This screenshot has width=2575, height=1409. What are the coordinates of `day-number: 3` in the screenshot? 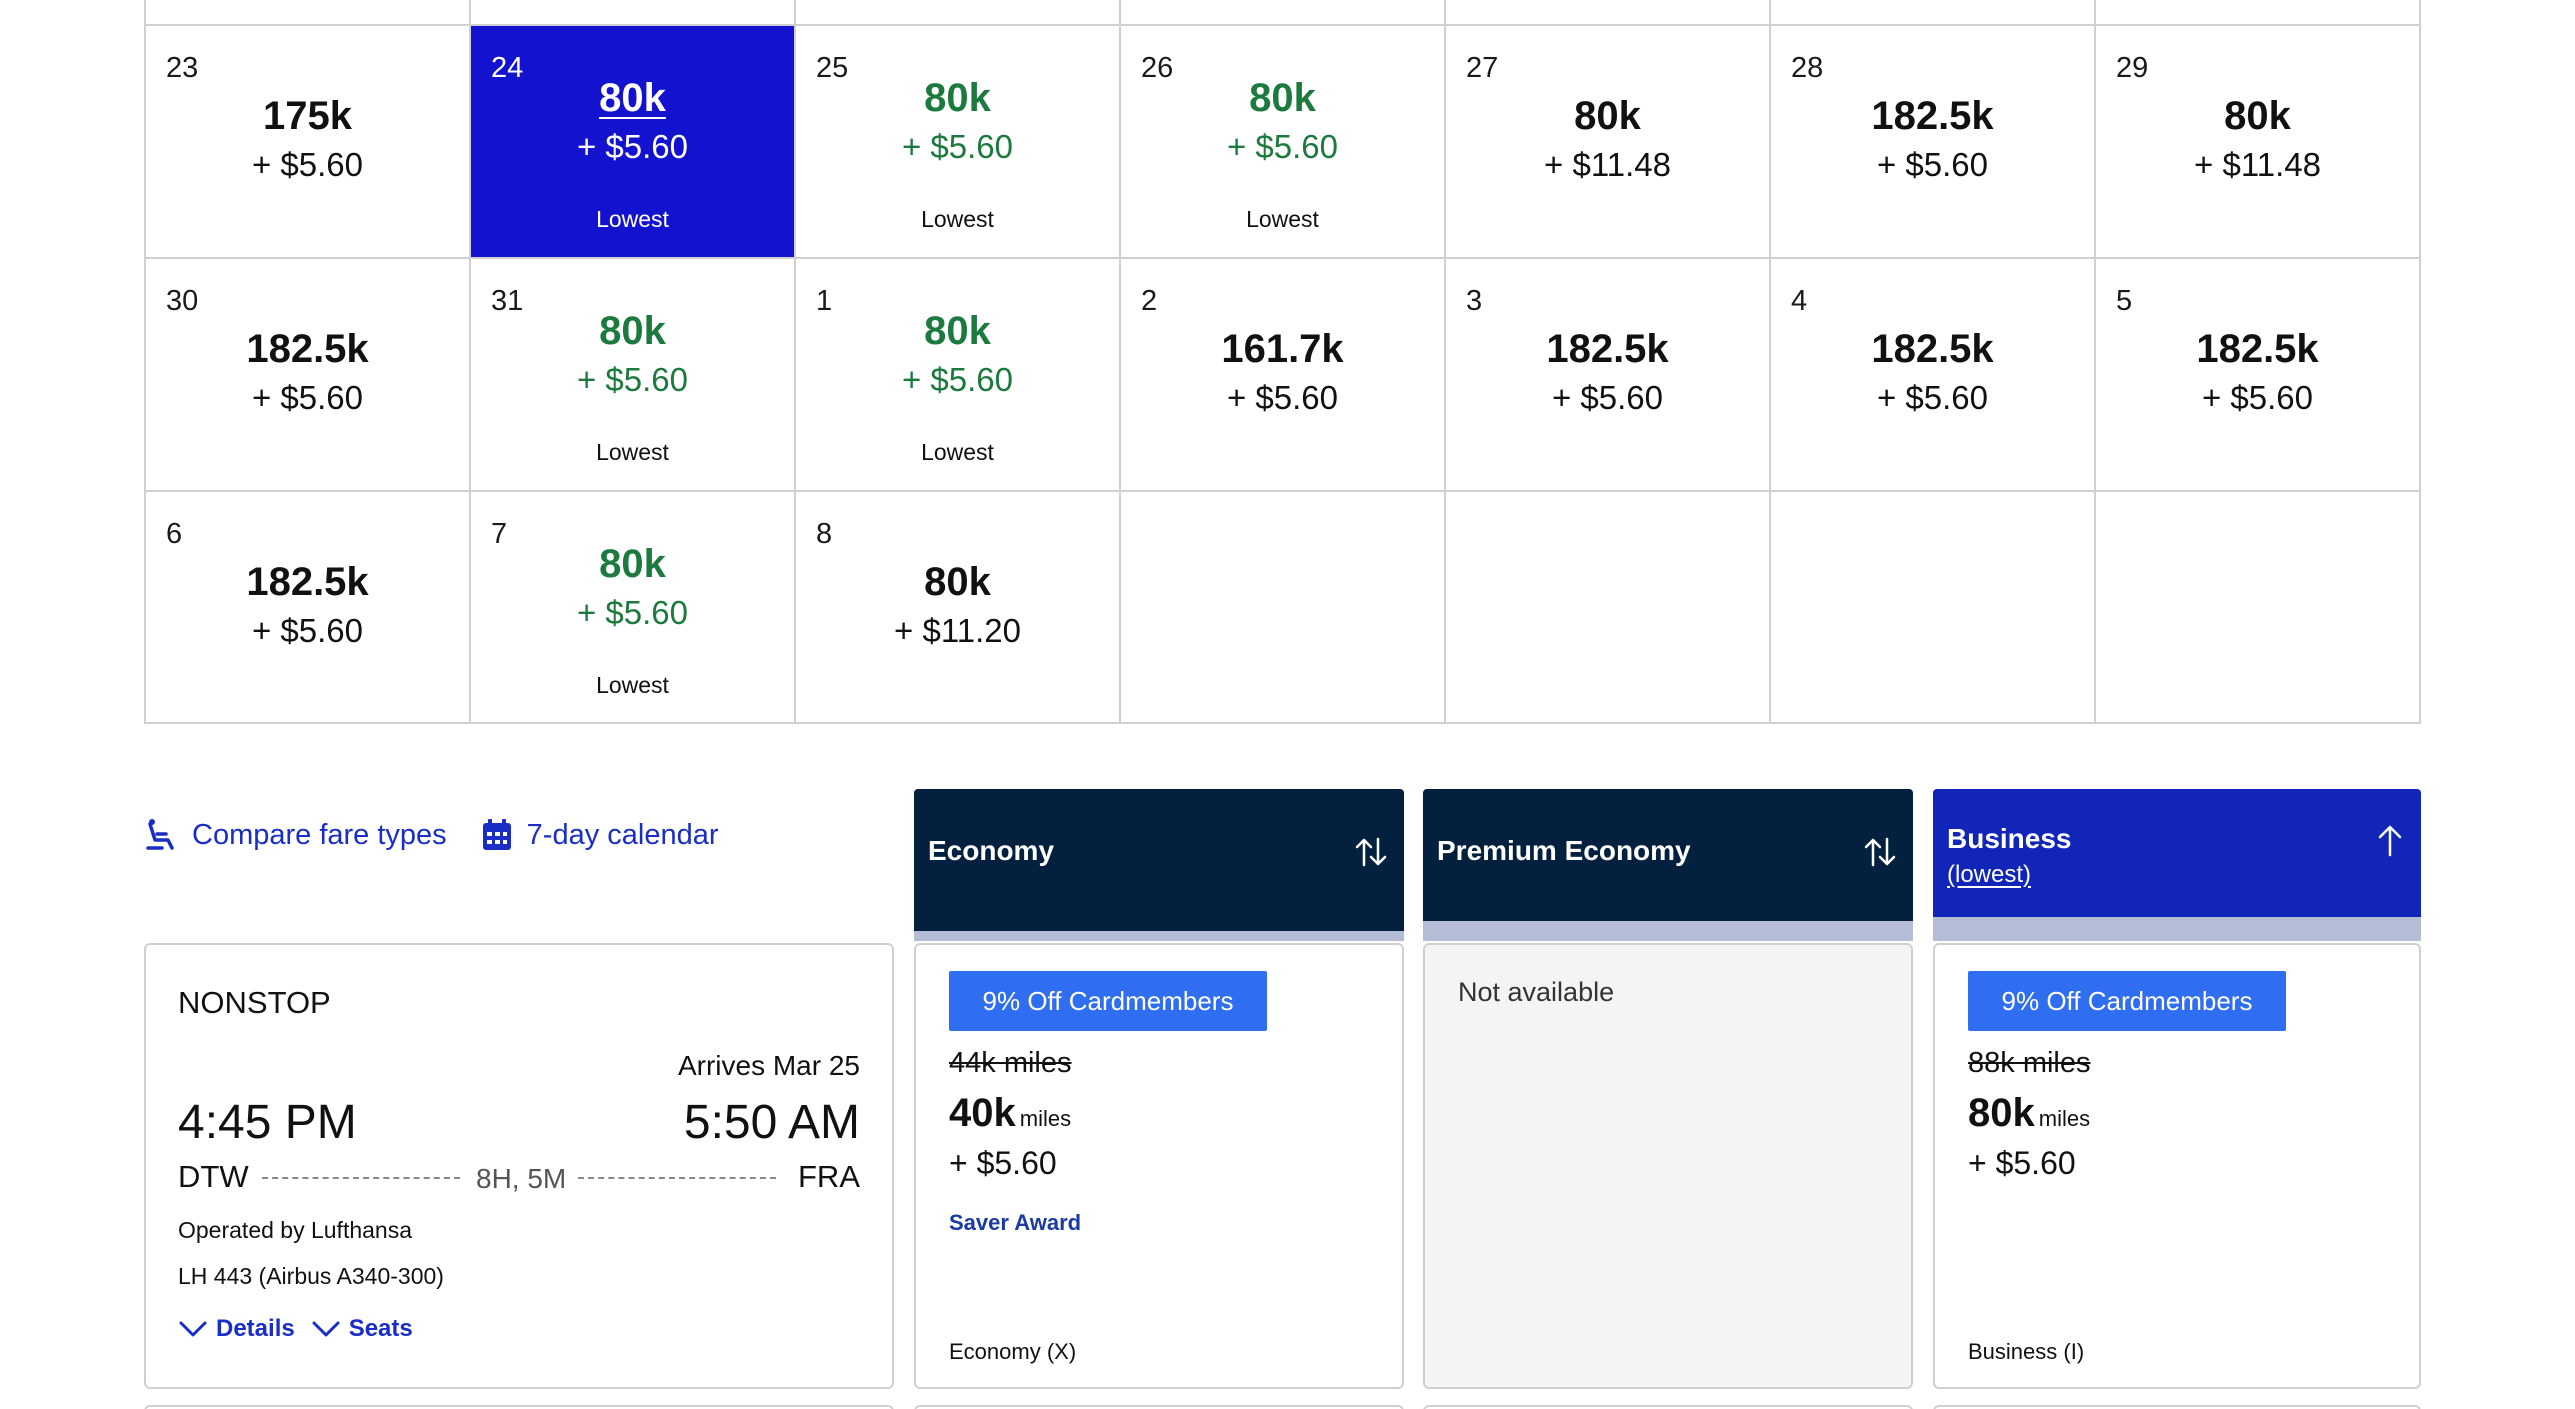 It's located at (1474, 301).